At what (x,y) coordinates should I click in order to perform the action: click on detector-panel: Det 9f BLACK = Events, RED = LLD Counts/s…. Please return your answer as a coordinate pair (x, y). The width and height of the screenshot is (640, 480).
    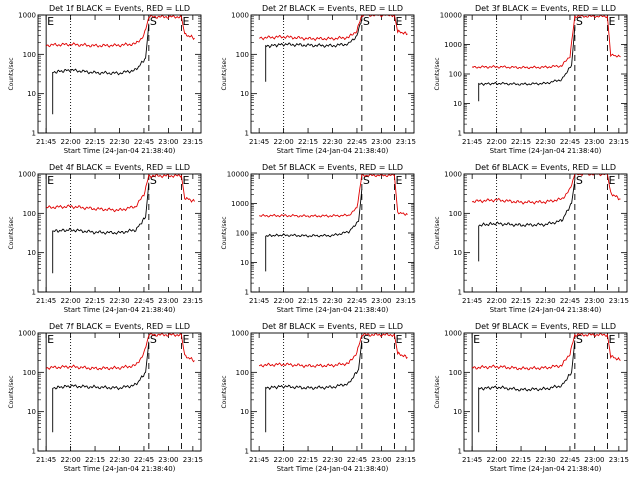
    Looking at the image, I should click on (531, 397).